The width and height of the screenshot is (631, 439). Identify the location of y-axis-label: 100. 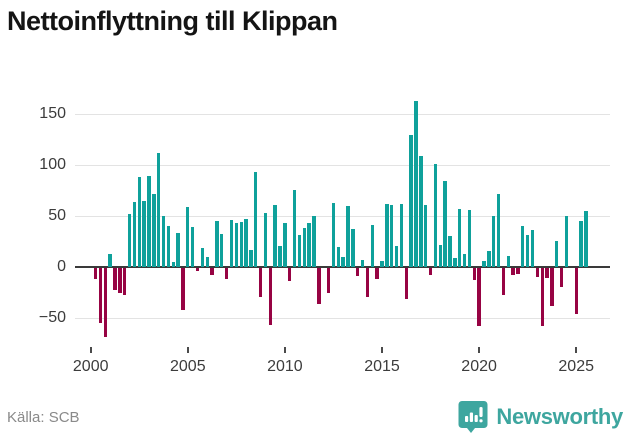
(52, 164).